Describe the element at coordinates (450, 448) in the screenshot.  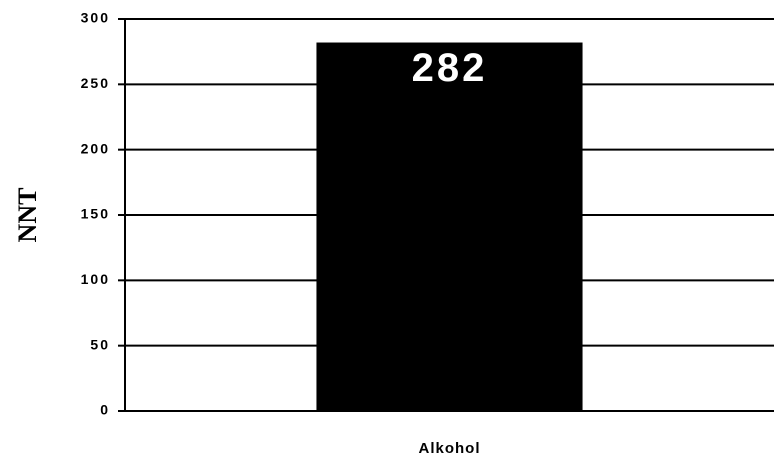
I see `x-tick-label: Alkohol` at that location.